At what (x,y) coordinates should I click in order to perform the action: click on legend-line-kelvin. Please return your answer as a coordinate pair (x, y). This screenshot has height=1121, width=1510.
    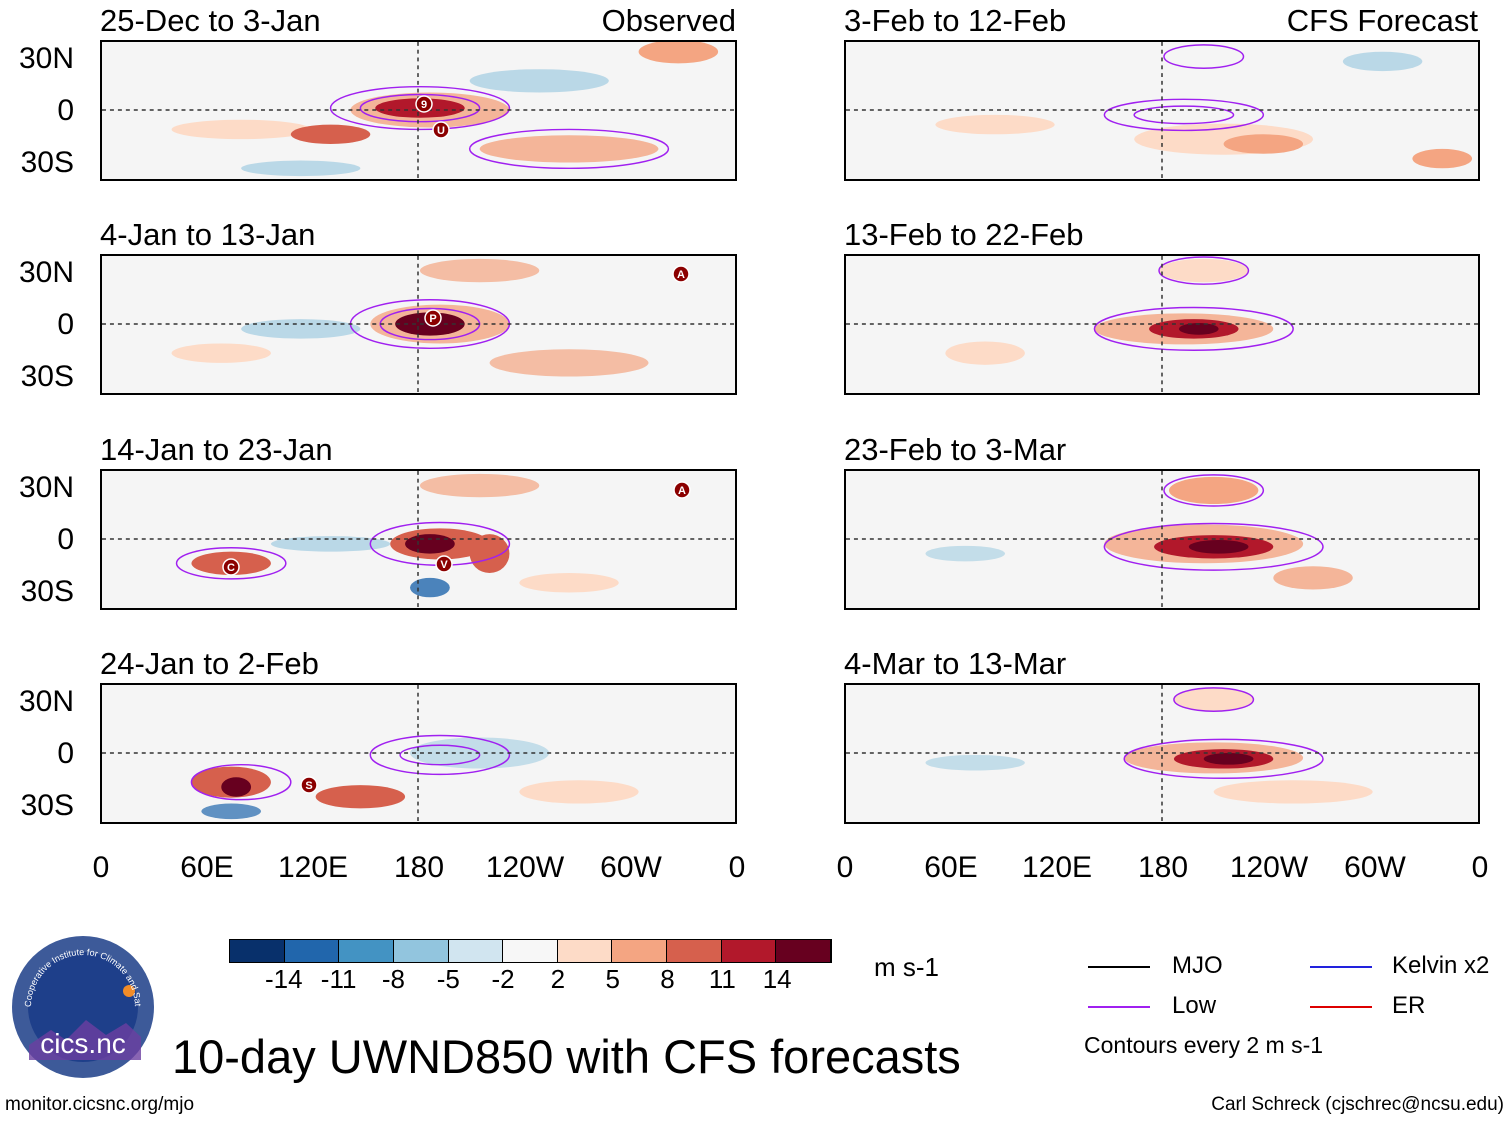
    Looking at the image, I should click on (1341, 967).